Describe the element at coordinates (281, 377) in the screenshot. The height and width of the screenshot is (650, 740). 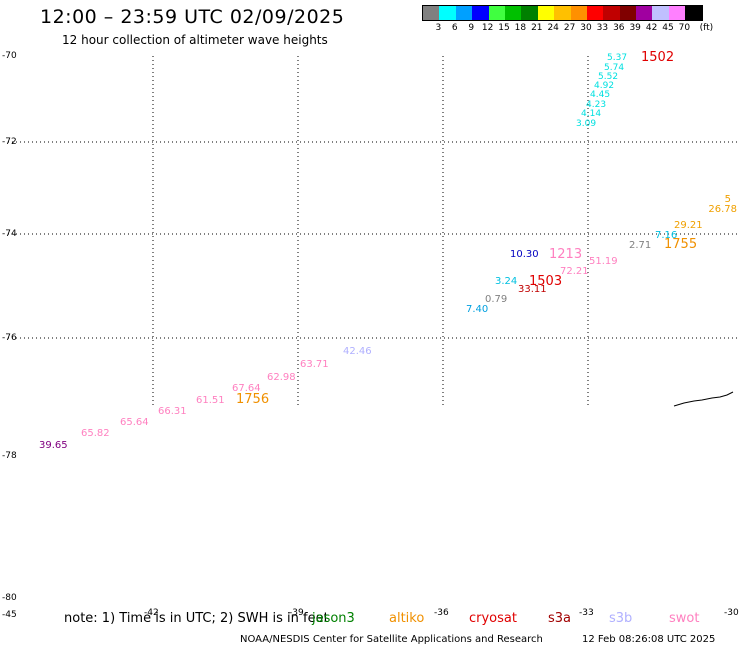
I see `wave-height-label: 62.98` at that location.